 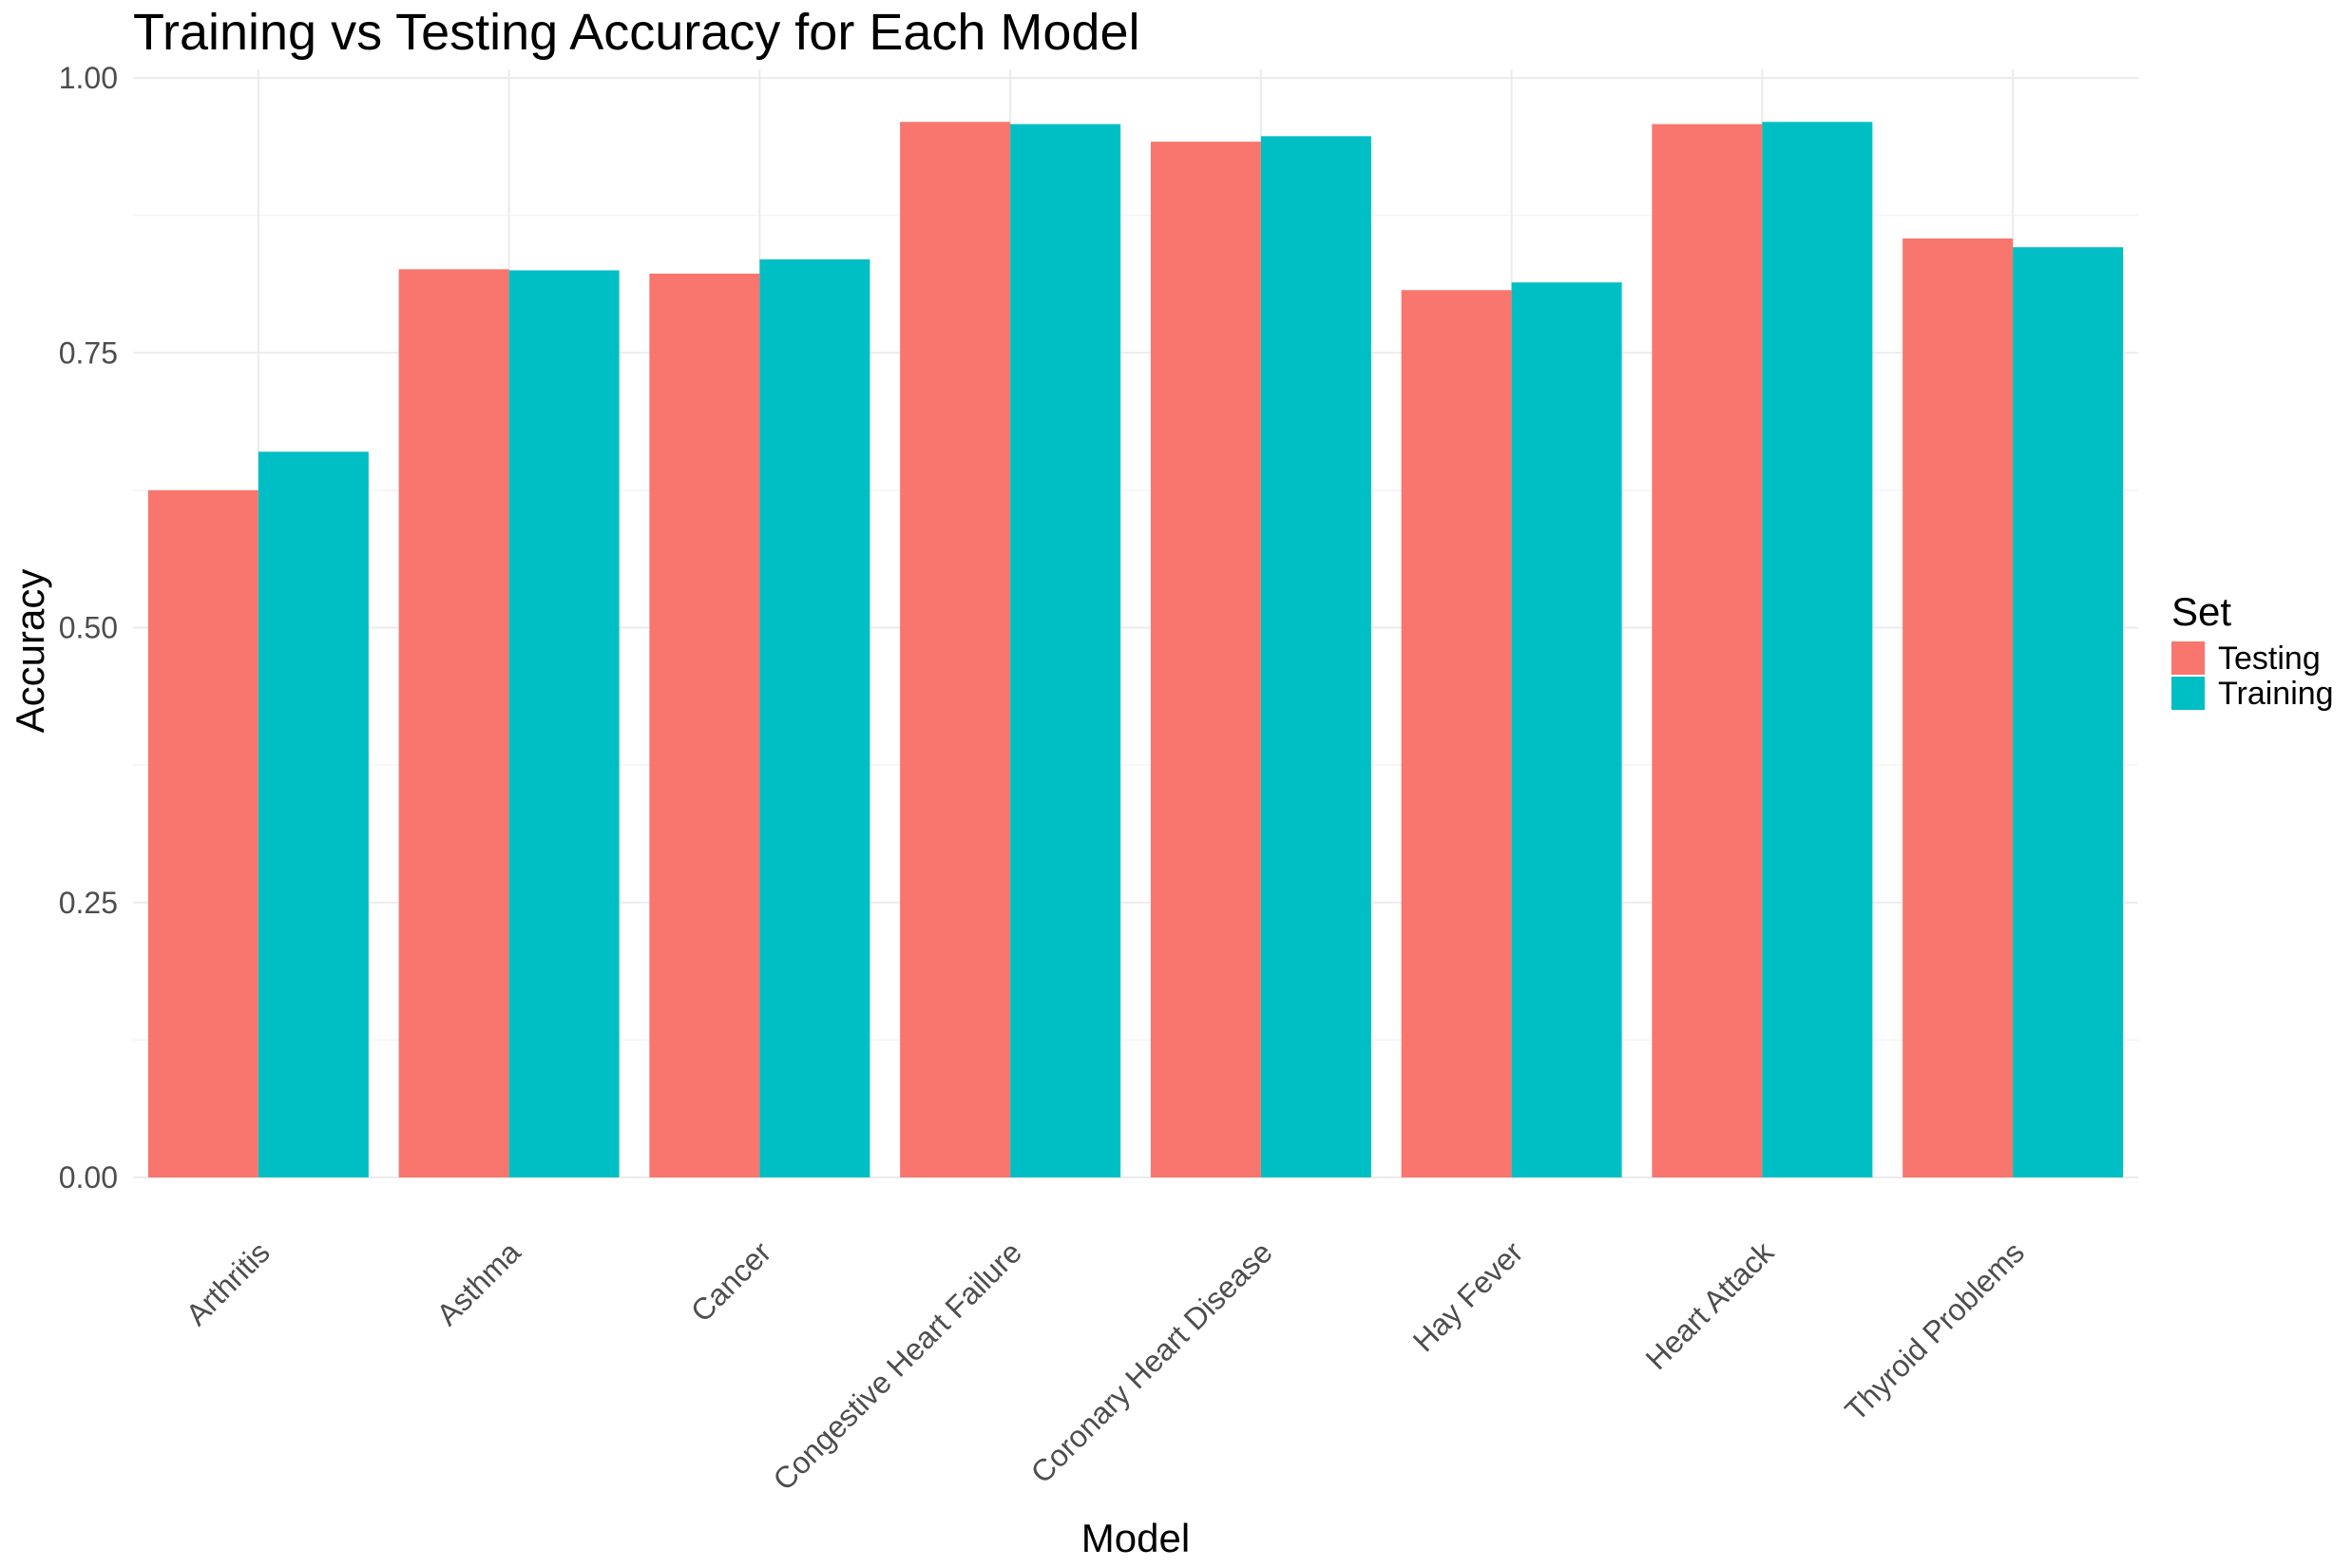 I want to click on x-tick-label: Congestive Heart Failure, so click(x=897, y=1365).